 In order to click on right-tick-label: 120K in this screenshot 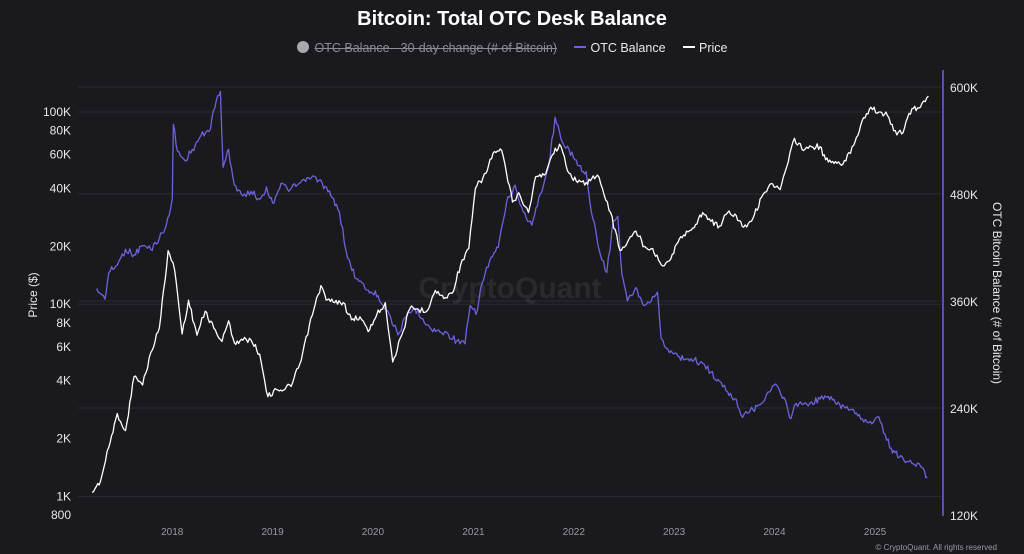, I will do `click(964, 516)`.